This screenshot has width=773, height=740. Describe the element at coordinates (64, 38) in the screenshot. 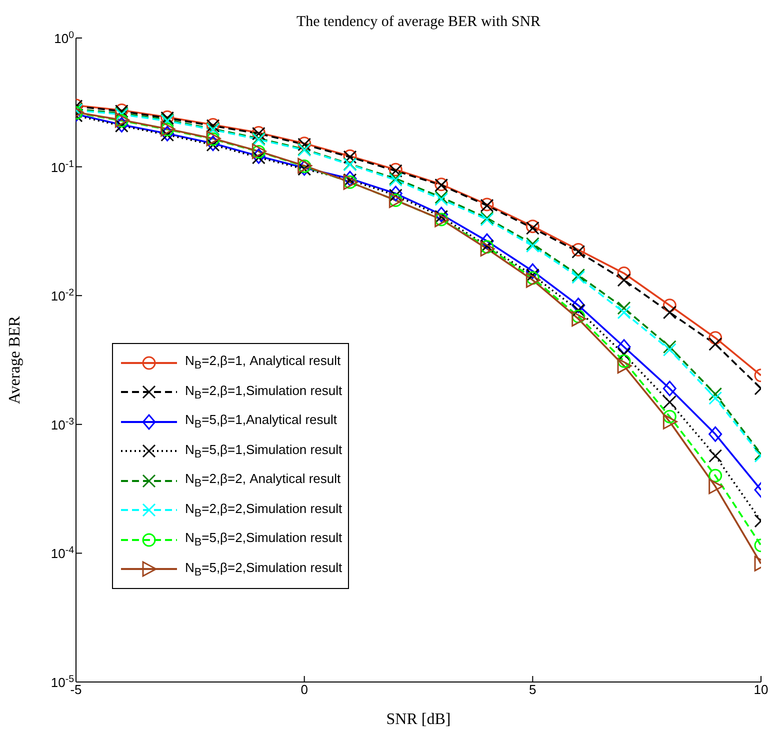

I see `y-tick-label: 10$^{0}$` at that location.